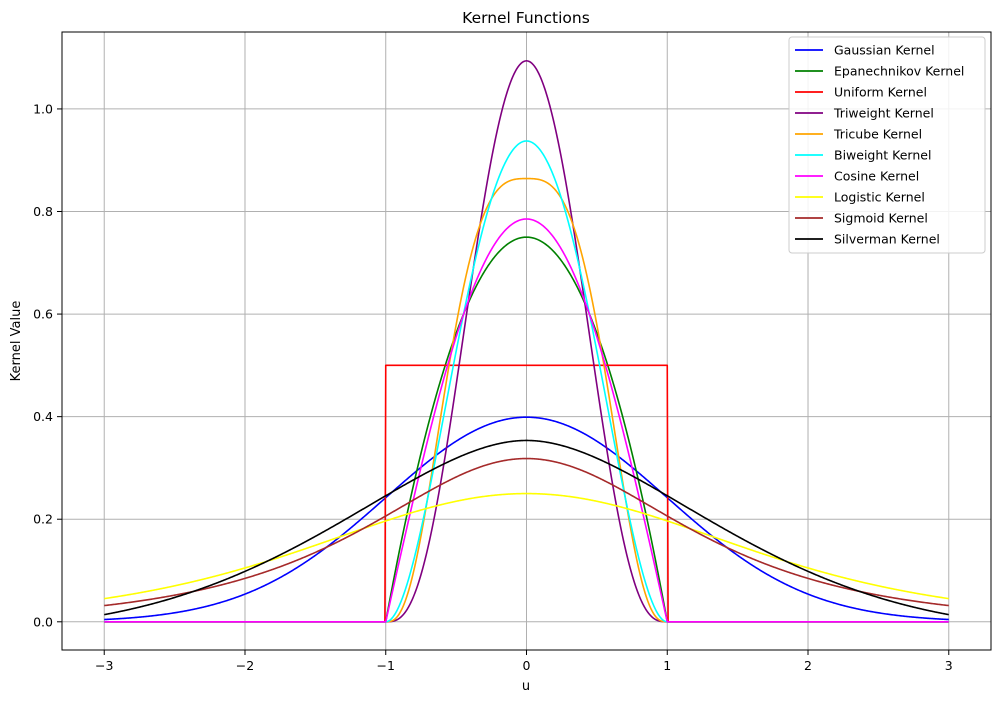  Describe the element at coordinates (881, 218) in the screenshot. I see `sigmoid-kernel-legend-label: Sigmoid Kernel` at that location.